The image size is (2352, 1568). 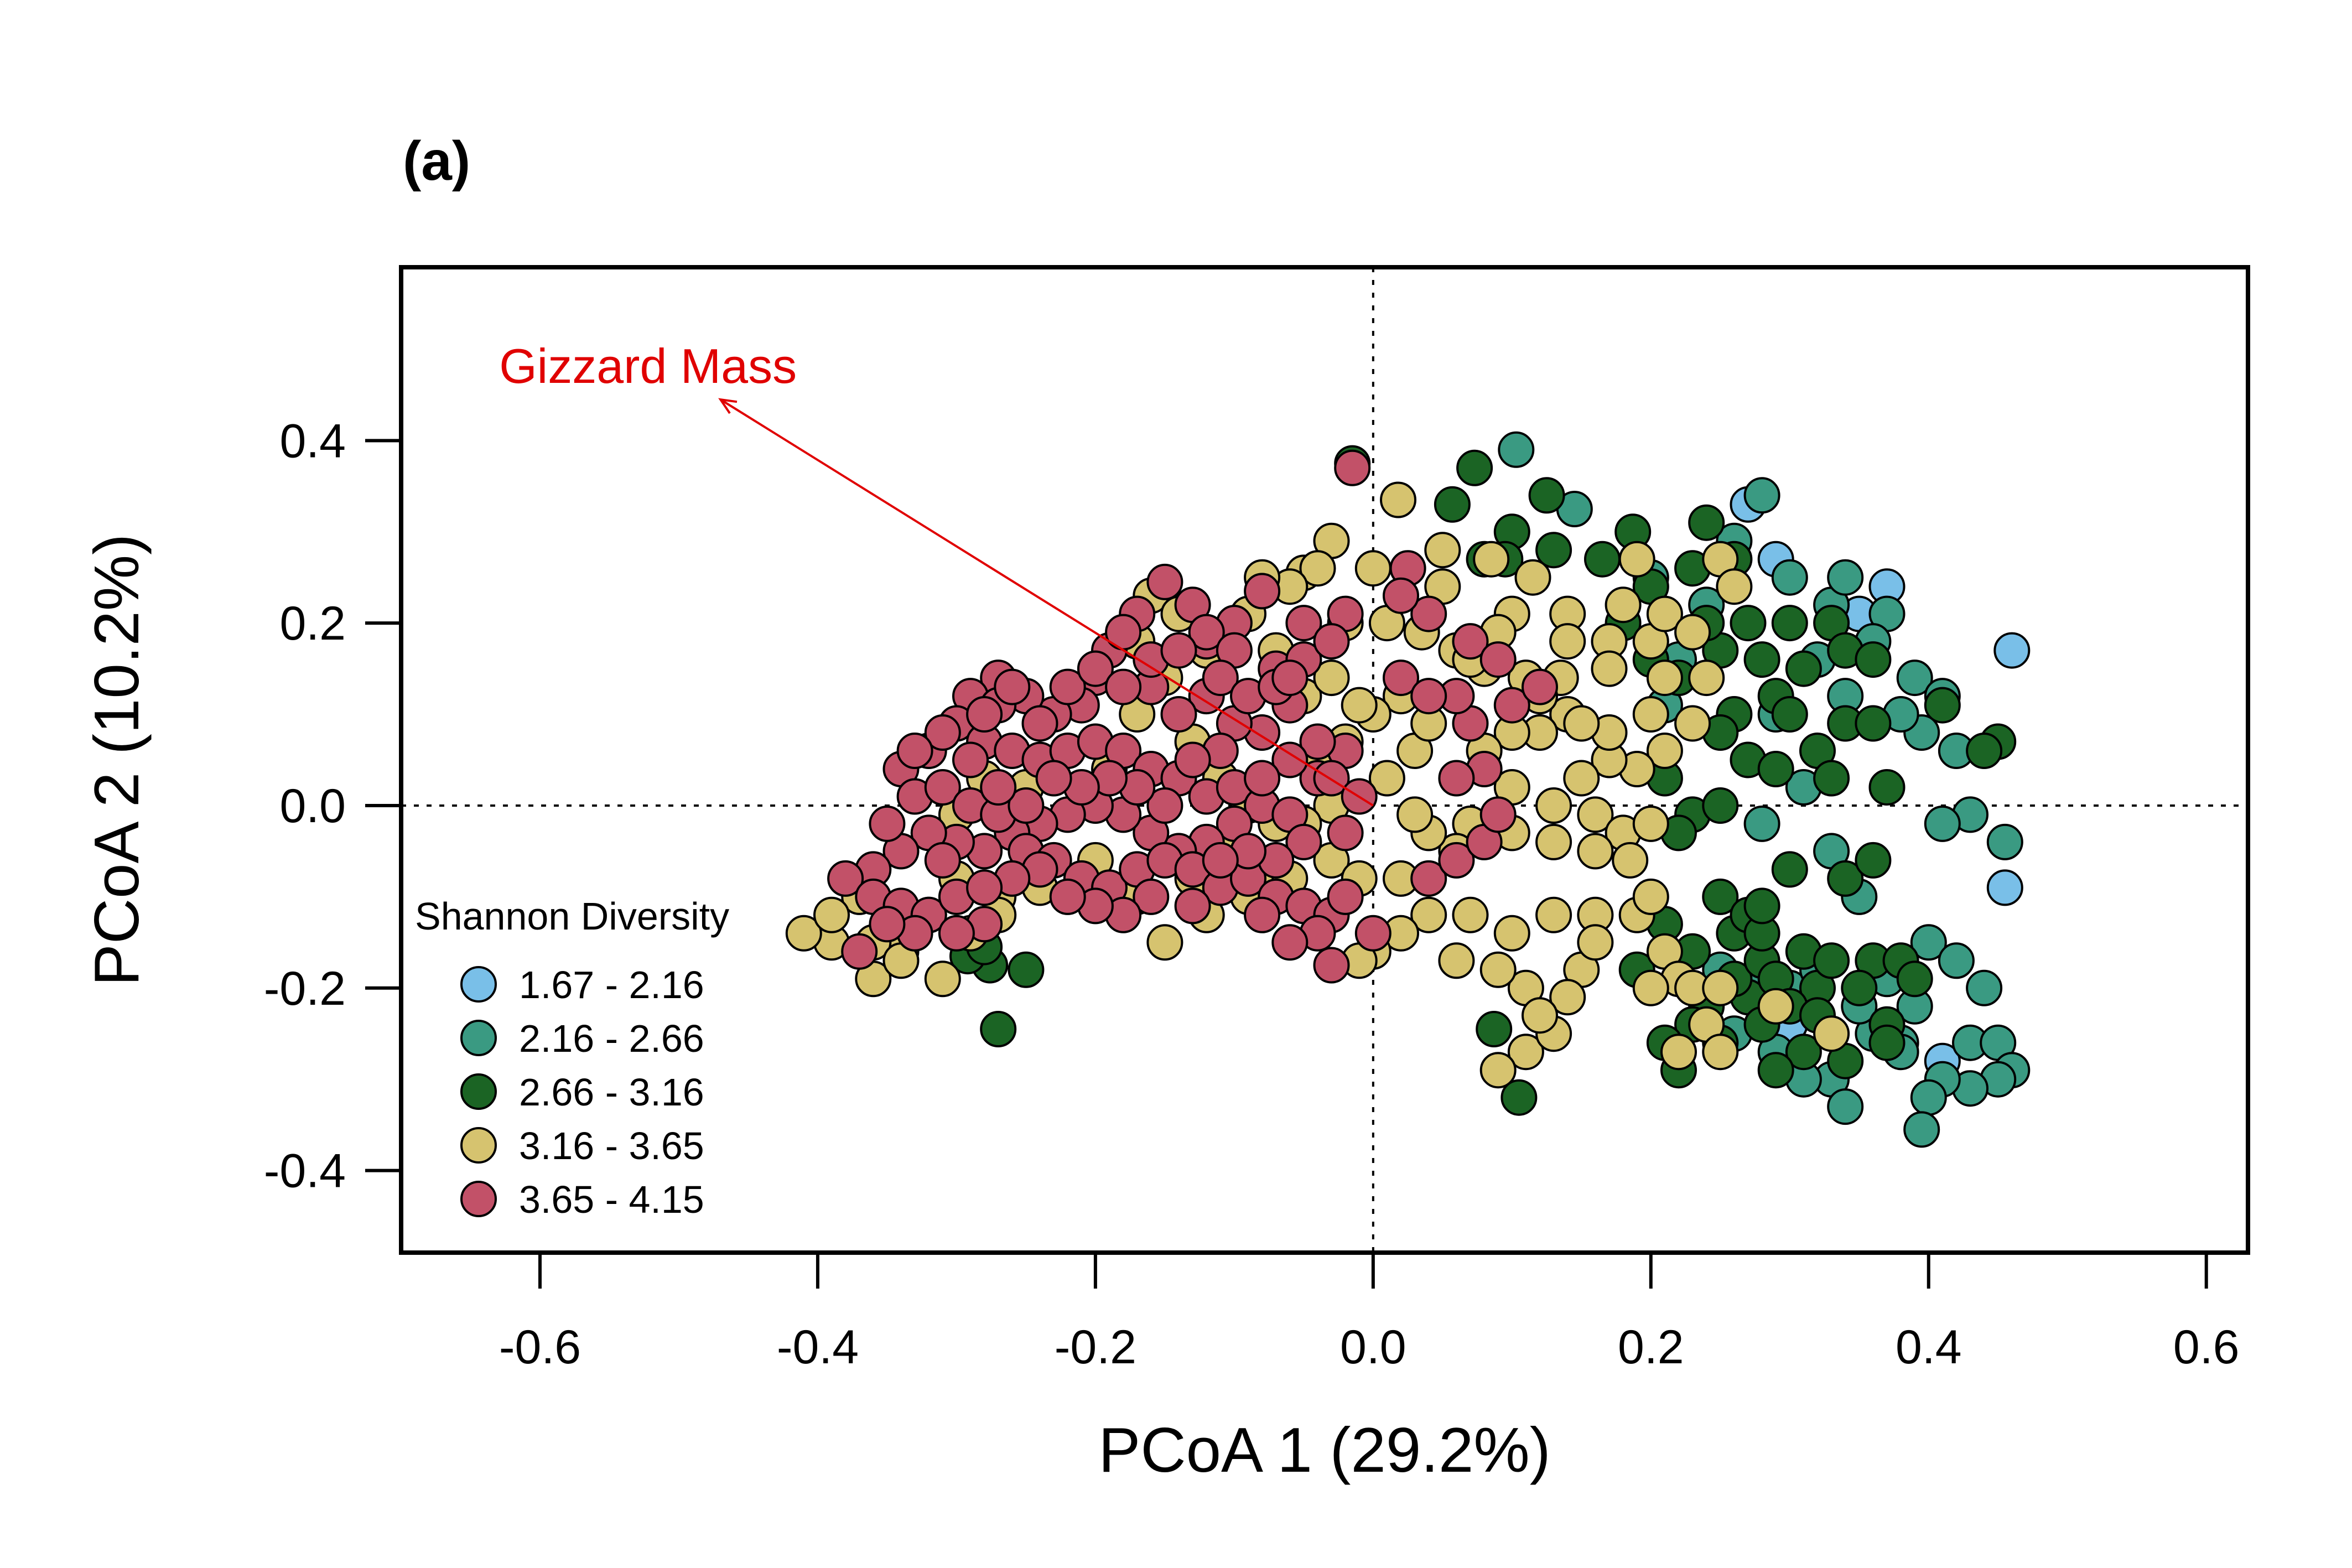 What do you see at coordinates (612, 1199) in the screenshot?
I see `legend-item-label: 3.65 - 4.15` at bounding box center [612, 1199].